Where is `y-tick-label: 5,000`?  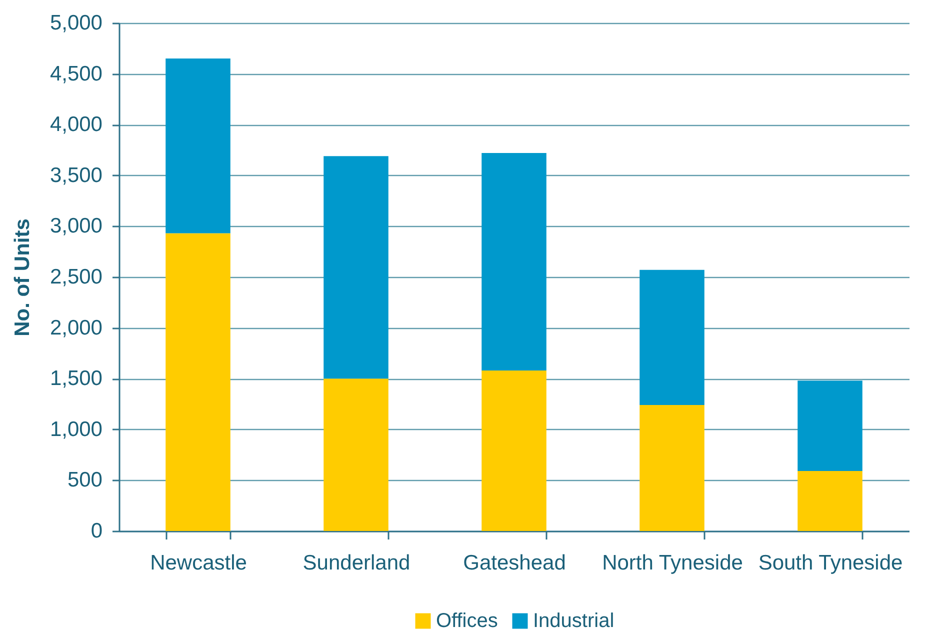
y-tick-label: 5,000 is located at coordinates (76, 23).